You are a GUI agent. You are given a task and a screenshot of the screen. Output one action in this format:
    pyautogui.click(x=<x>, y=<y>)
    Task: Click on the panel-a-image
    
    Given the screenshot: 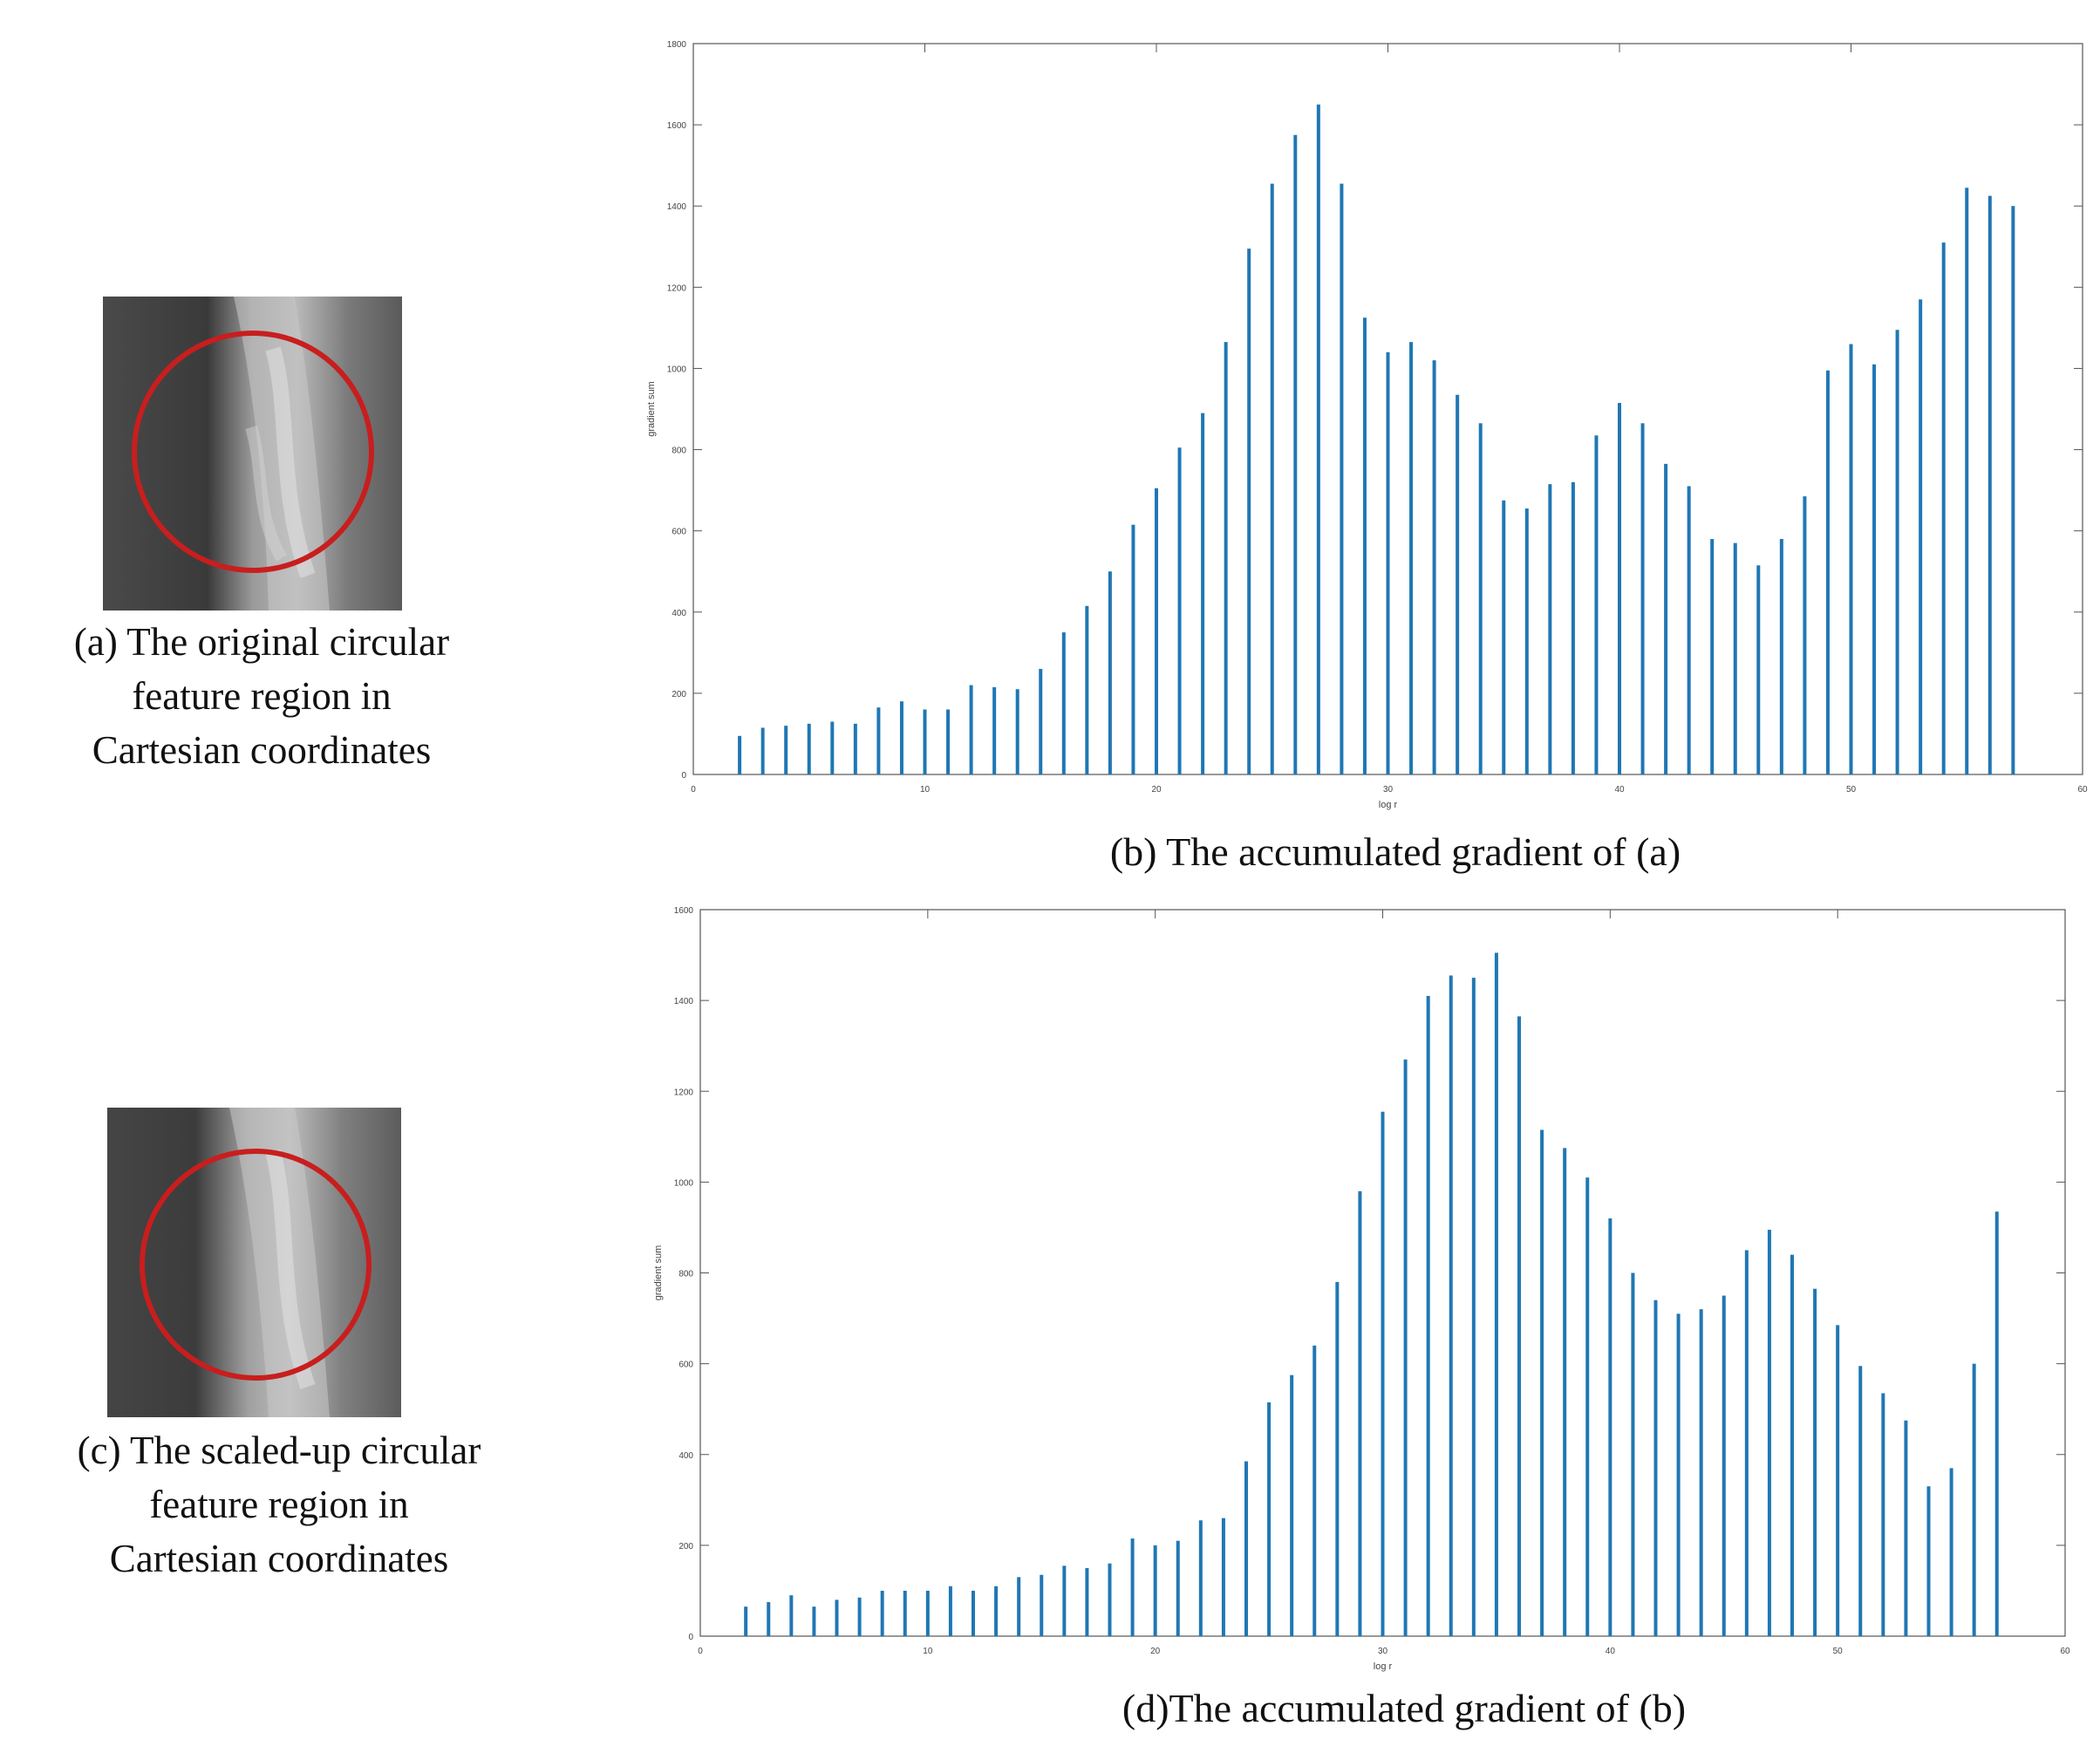 What is the action you would take?
    pyautogui.click(x=253, y=454)
    